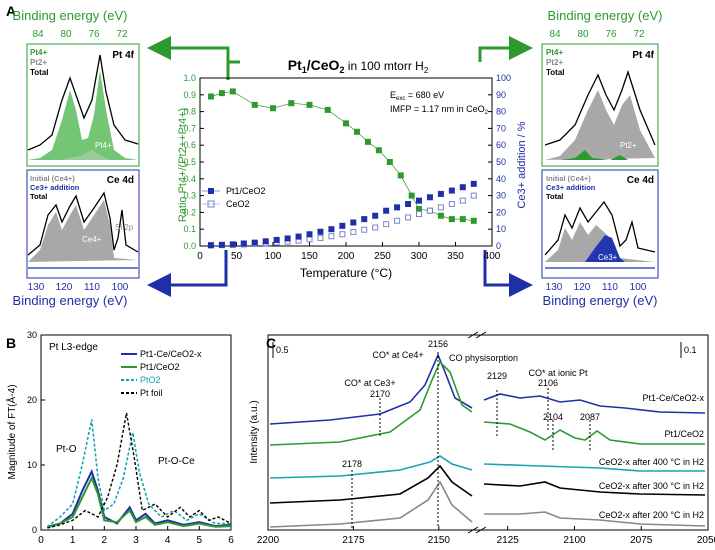 The width and height of the screenshot is (715, 550). Describe the element at coordinates (651, 486) in the screenshot. I see `trace-label-ceo2x-300: CeO2-x after 300 °C in H2` at that location.